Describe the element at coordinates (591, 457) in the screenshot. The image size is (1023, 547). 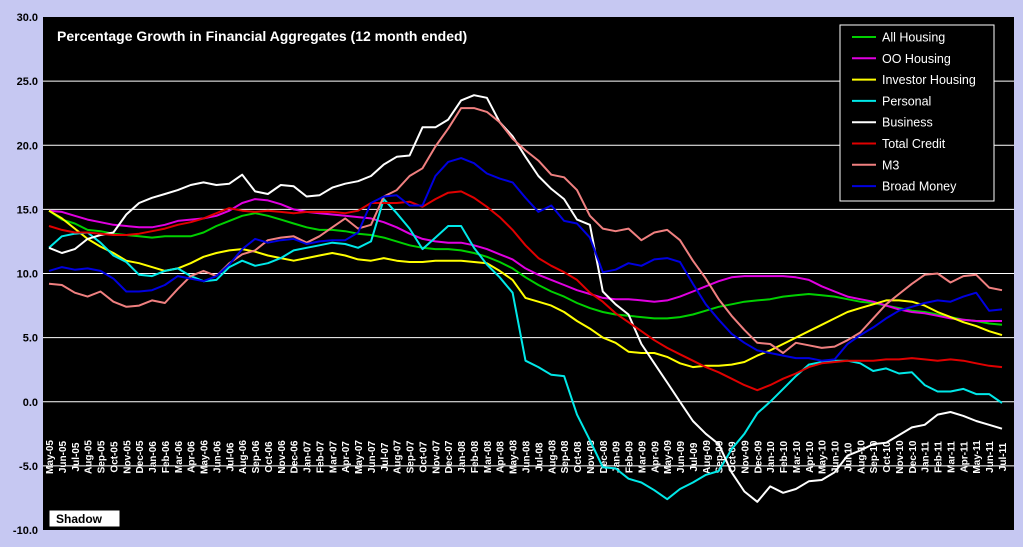
I see `x-tick-label: Nov-08` at that location.